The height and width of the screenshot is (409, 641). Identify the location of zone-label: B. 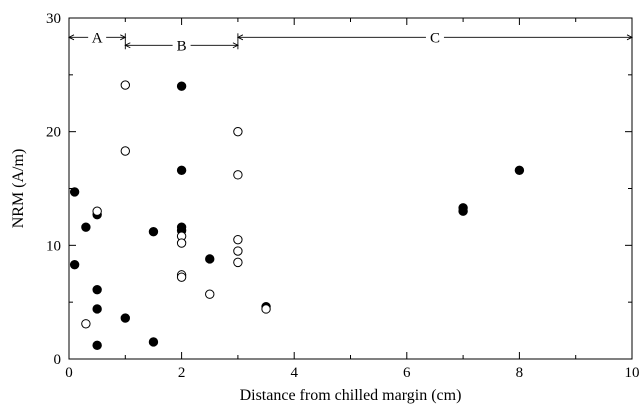
(182, 46).